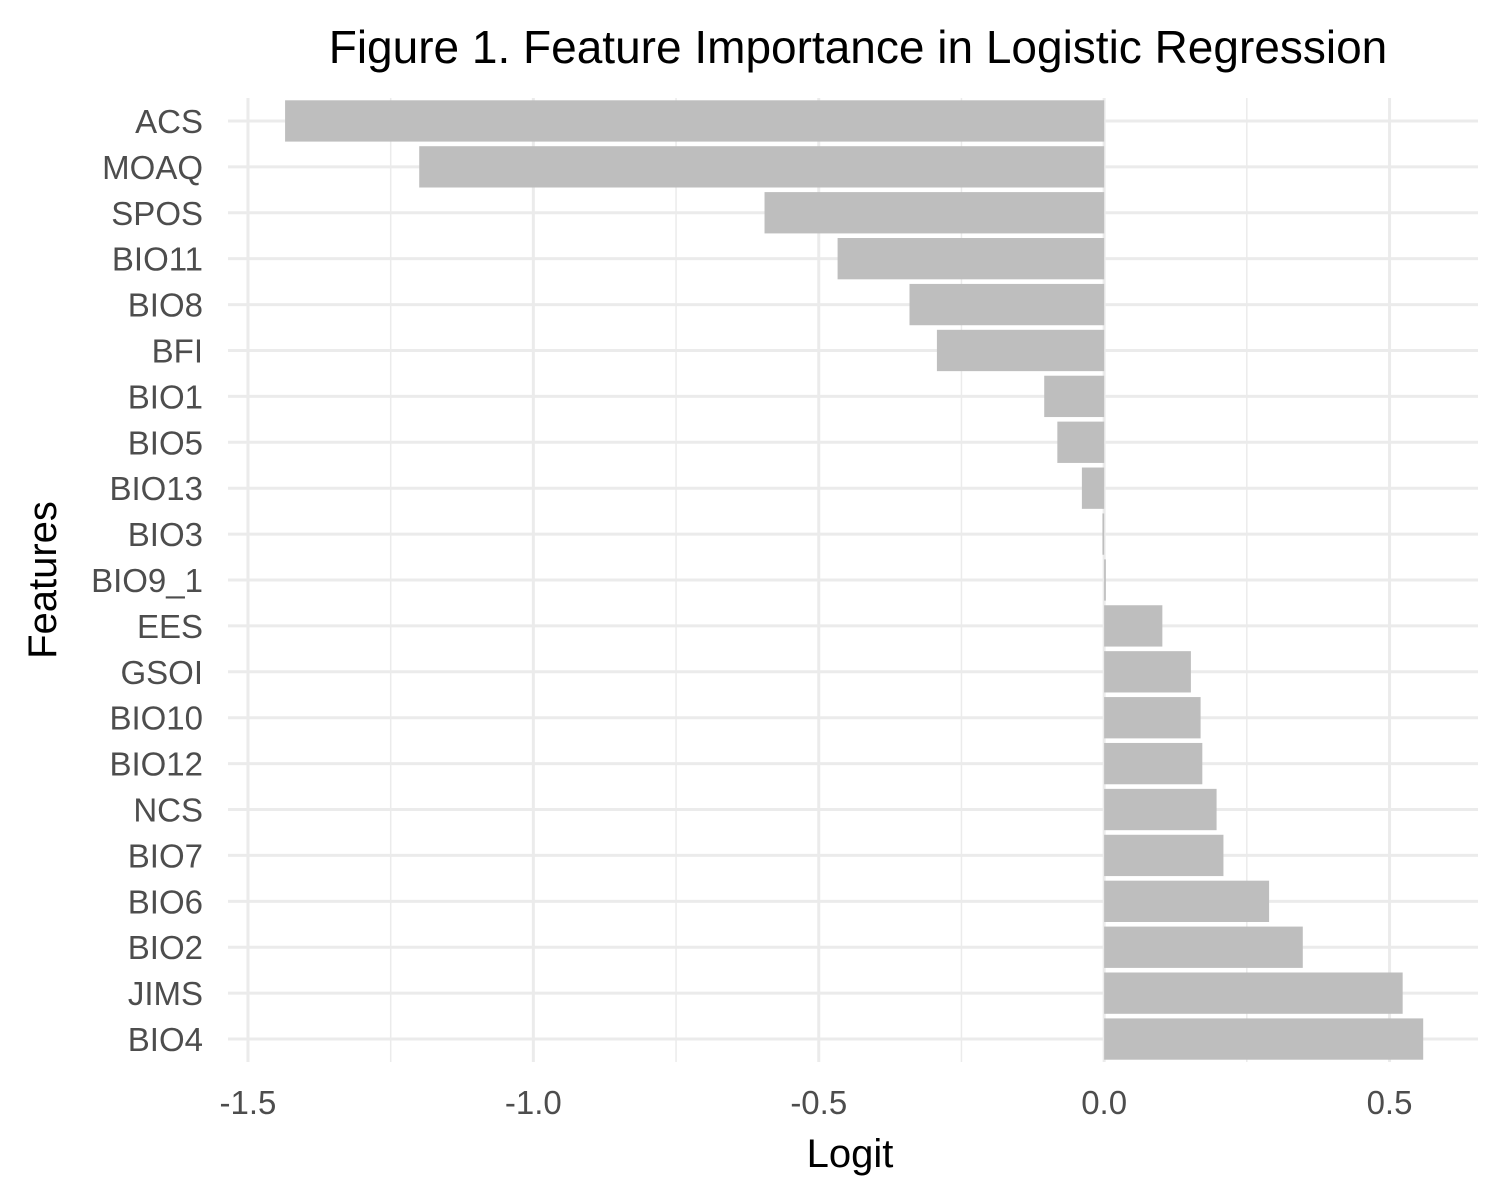 This screenshot has height=1200, width=1500. Describe the element at coordinates (1164, 855) in the screenshot. I see `bar-bio7` at that location.